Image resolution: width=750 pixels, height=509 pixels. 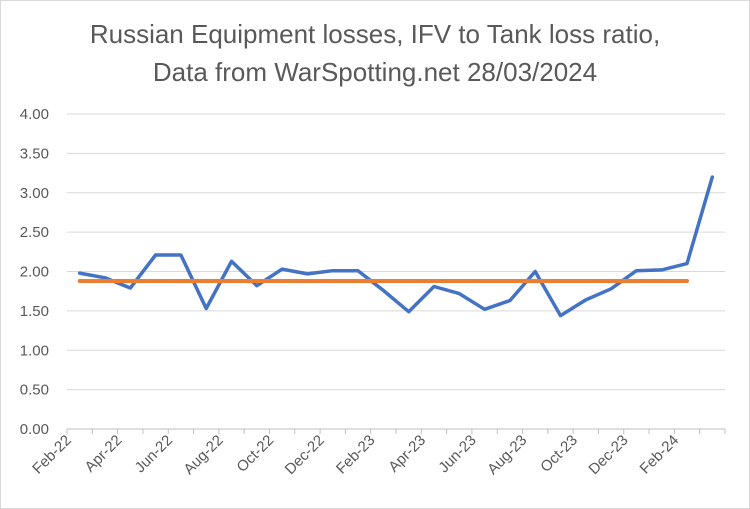 I want to click on x-tick-label: Apr-22, so click(x=104, y=454).